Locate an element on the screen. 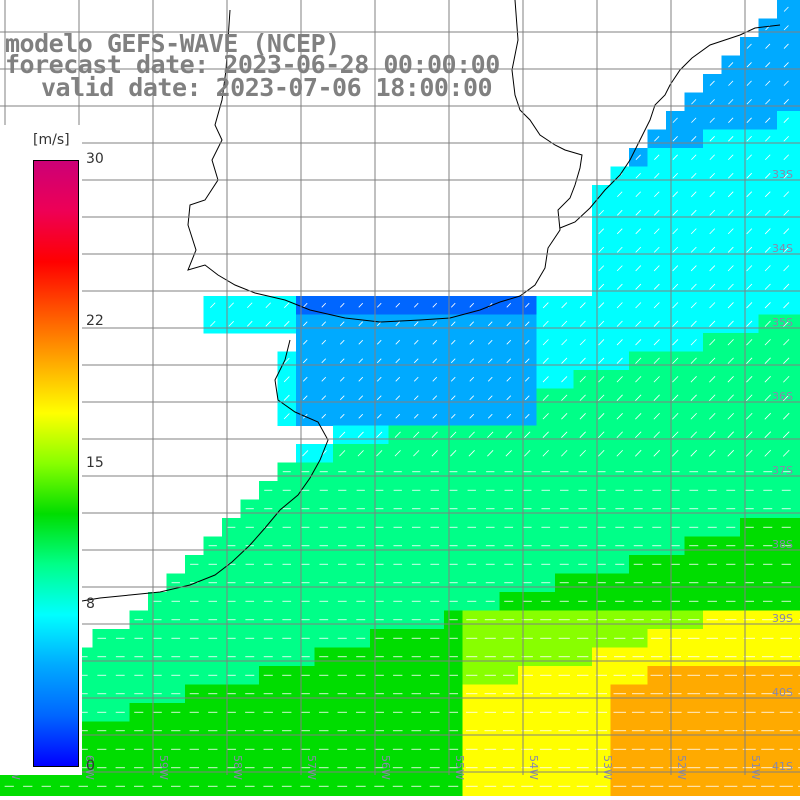 The image size is (800, 800). colorbar-tick-label: 30 is located at coordinates (95, 159).